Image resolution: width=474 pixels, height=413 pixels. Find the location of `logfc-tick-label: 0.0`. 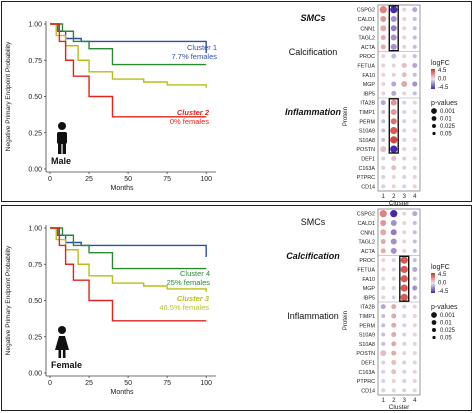

logfc-tick-label: 0.0 is located at coordinates (442, 80).